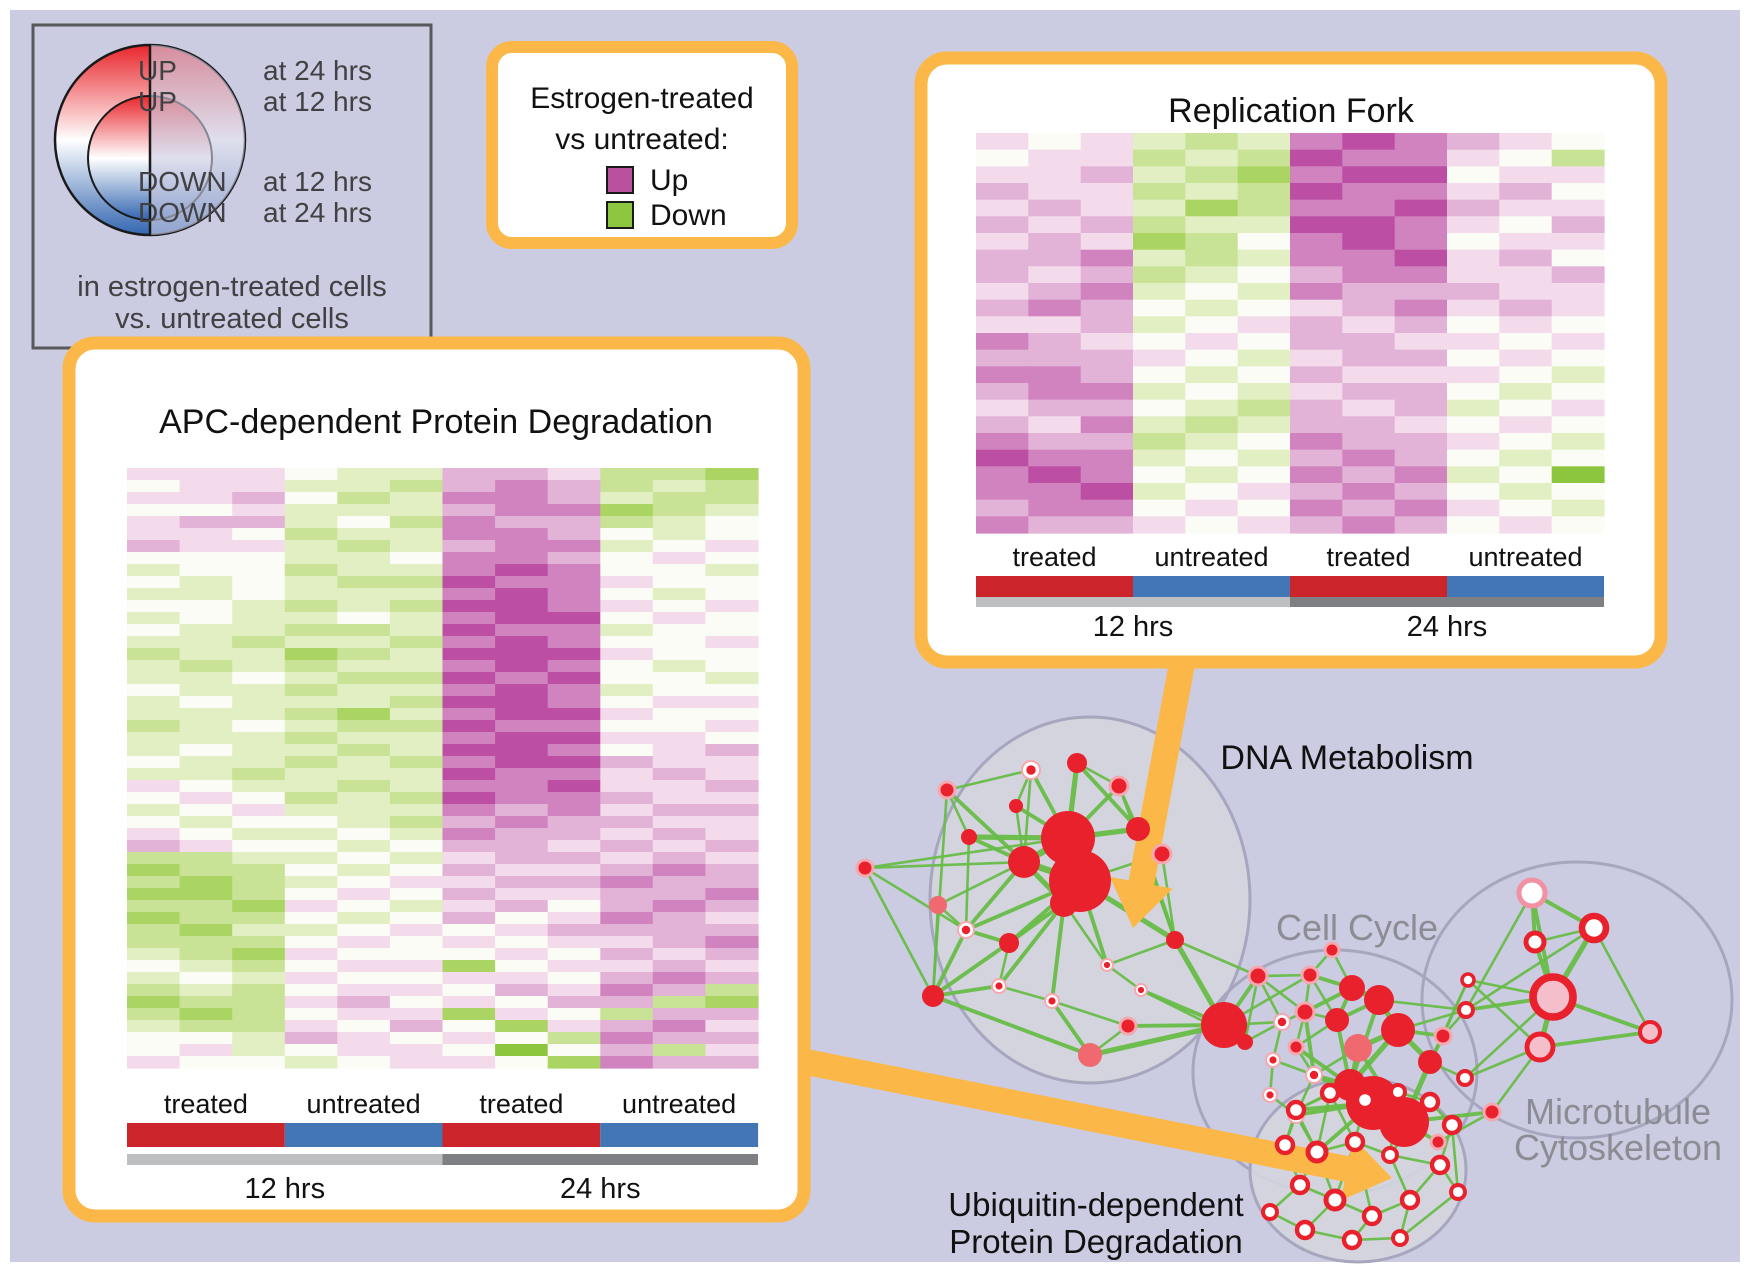 The width and height of the screenshot is (1750, 1279). I want to click on time-label: 12 hrs, so click(1133, 627).